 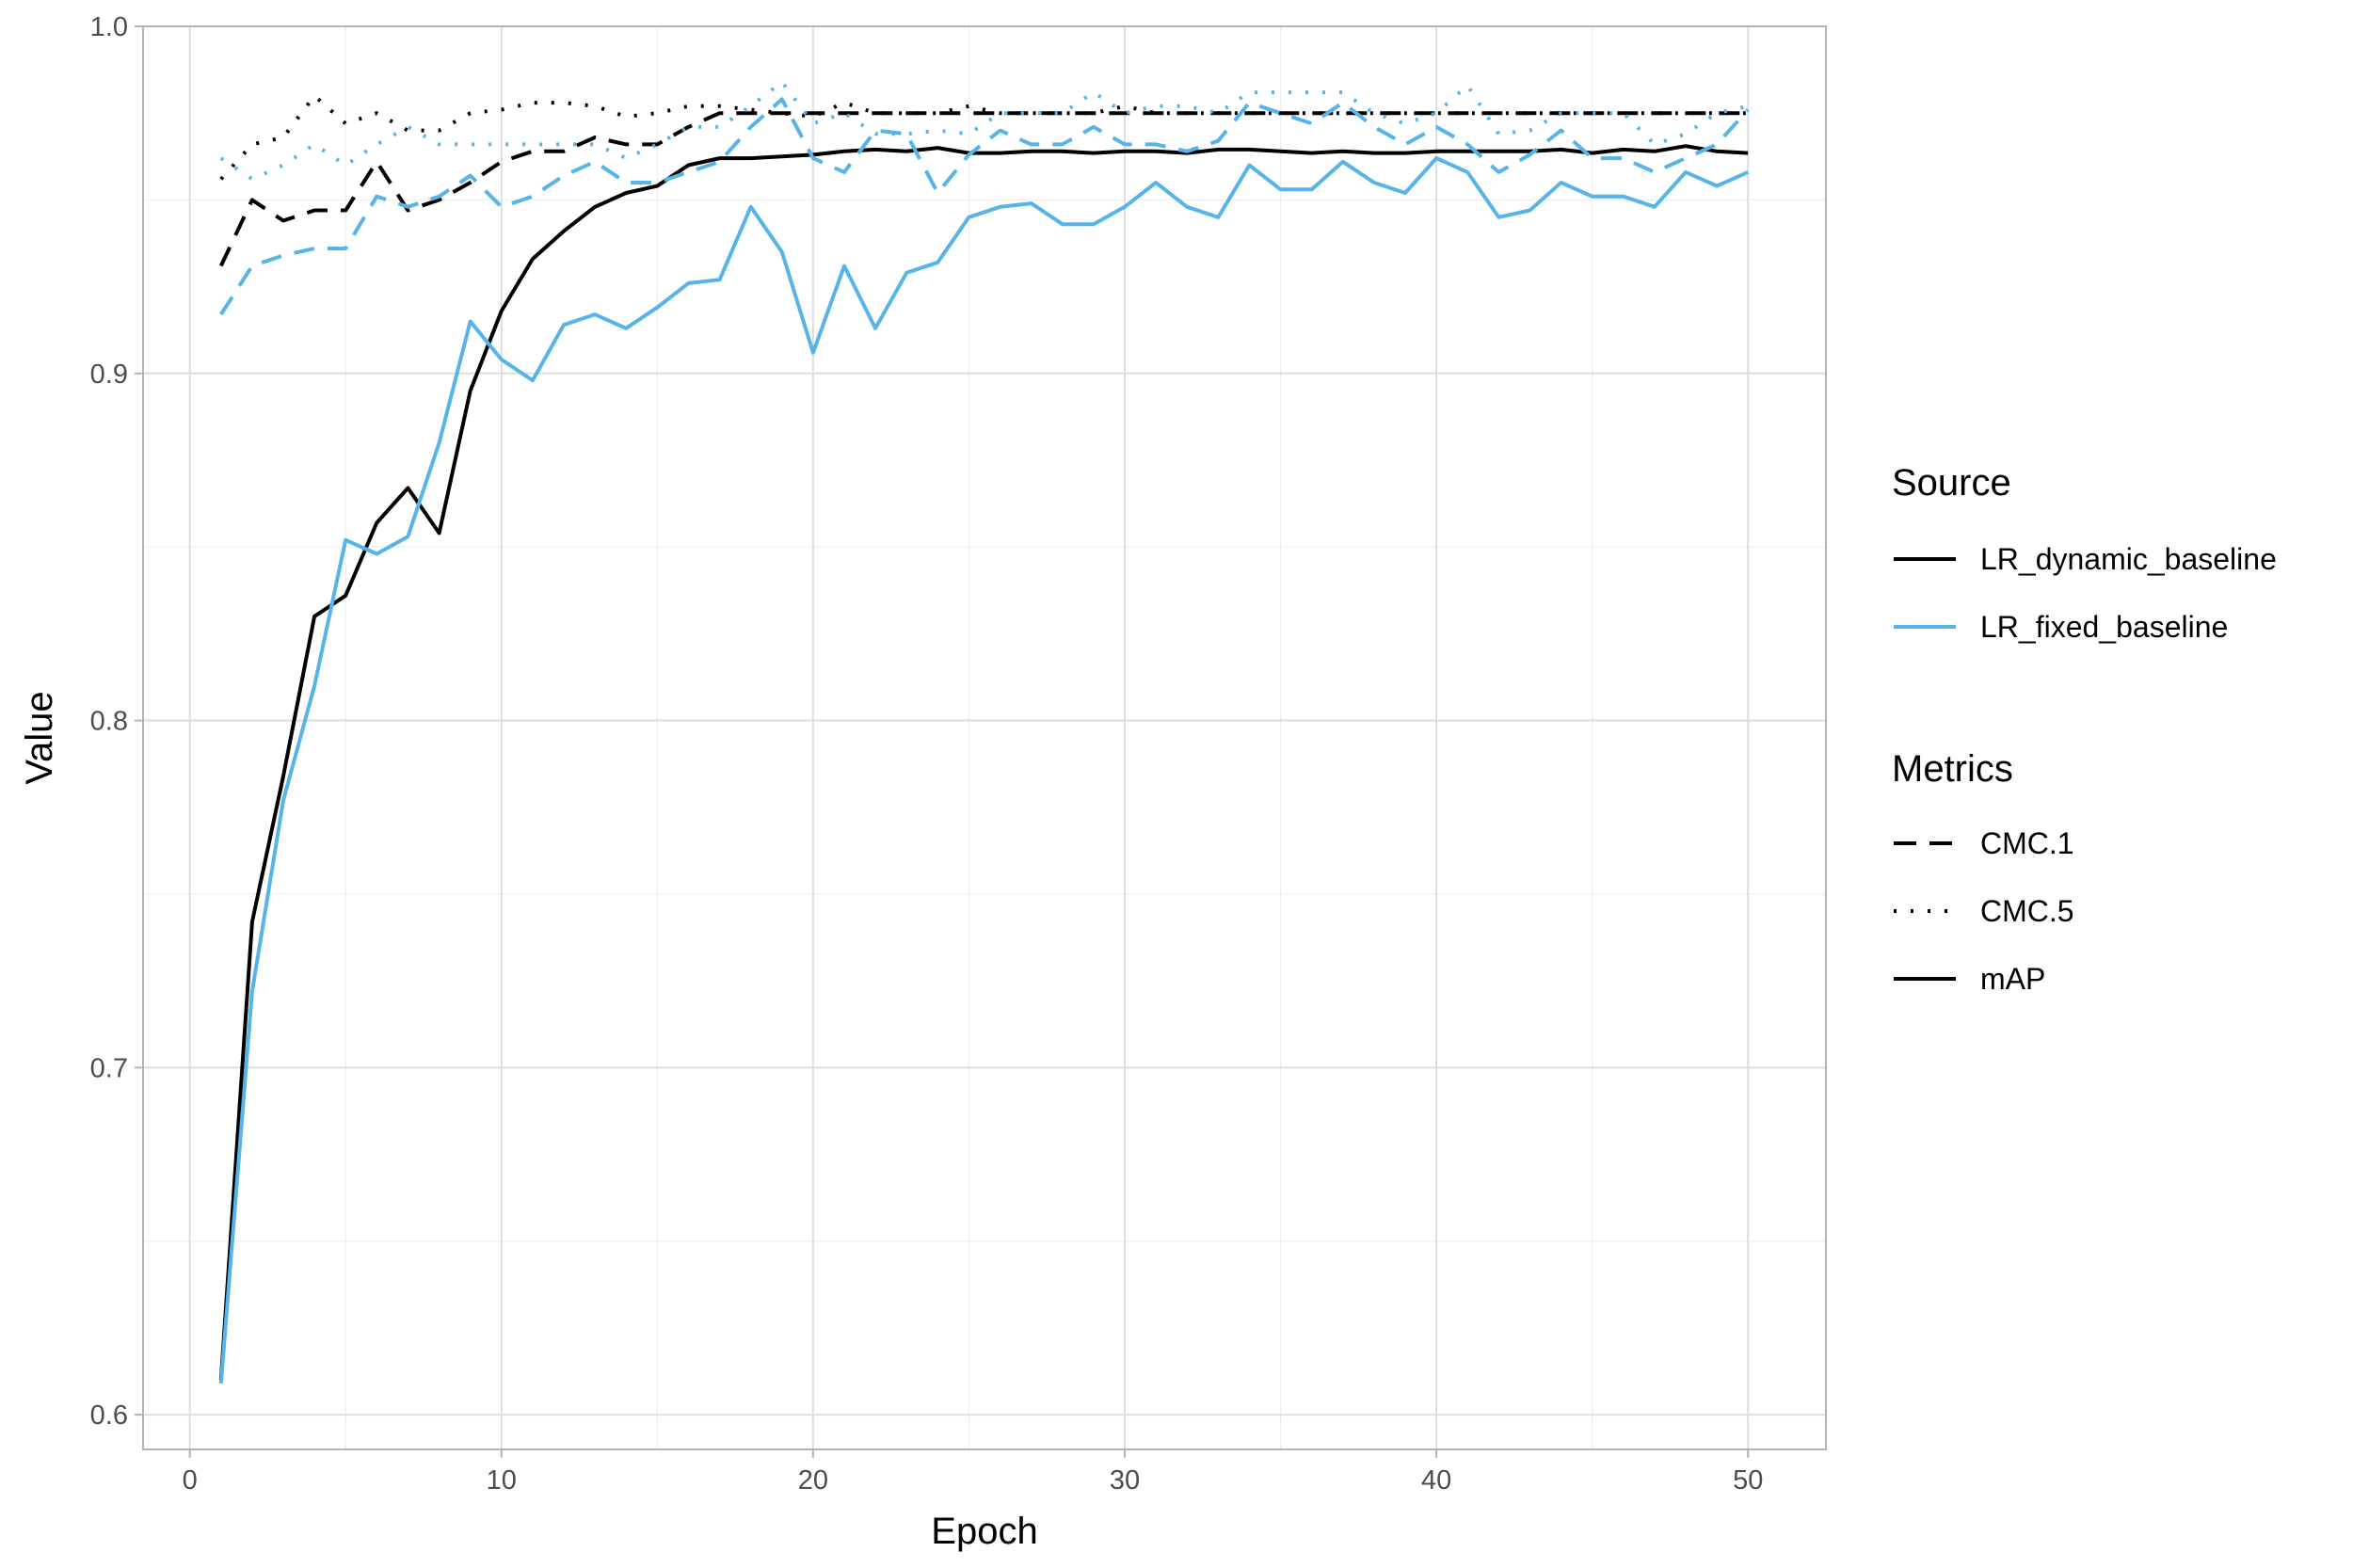 I want to click on legend-label-cmc5: CMC.5, so click(x=2027, y=911).